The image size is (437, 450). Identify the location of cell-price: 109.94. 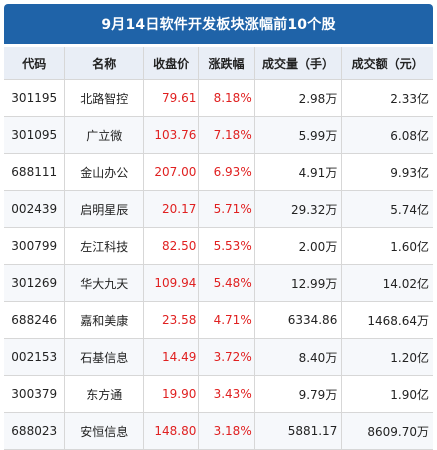
(171, 283).